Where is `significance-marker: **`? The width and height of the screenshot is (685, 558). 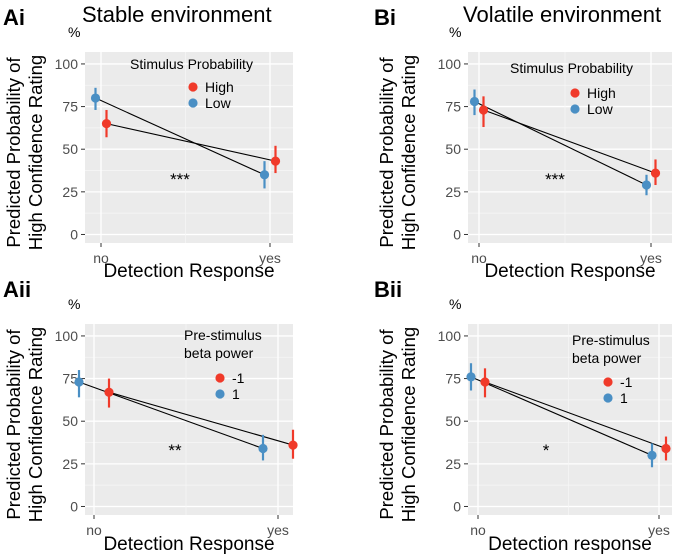
significance-marker: ** is located at coordinates (175, 450).